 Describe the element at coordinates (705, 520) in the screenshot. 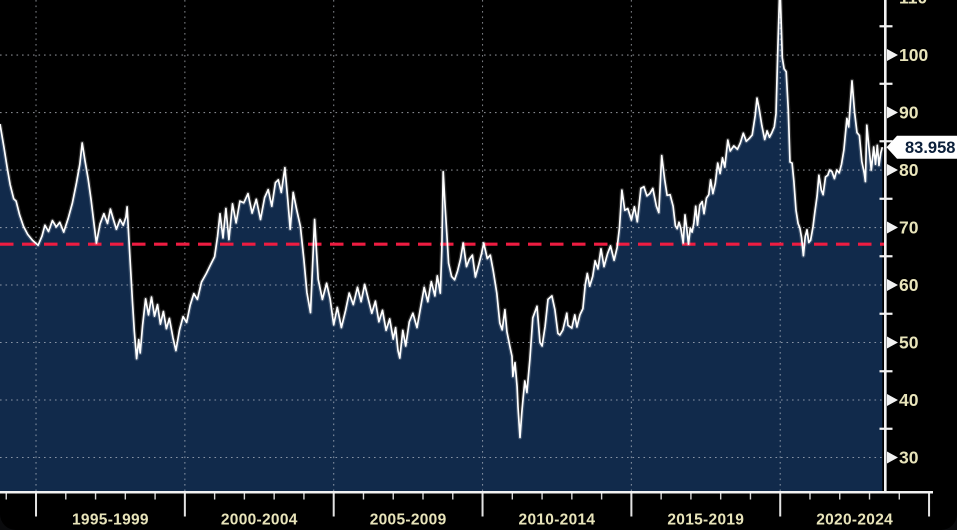

I see `x-period-label: 2015-2019` at that location.